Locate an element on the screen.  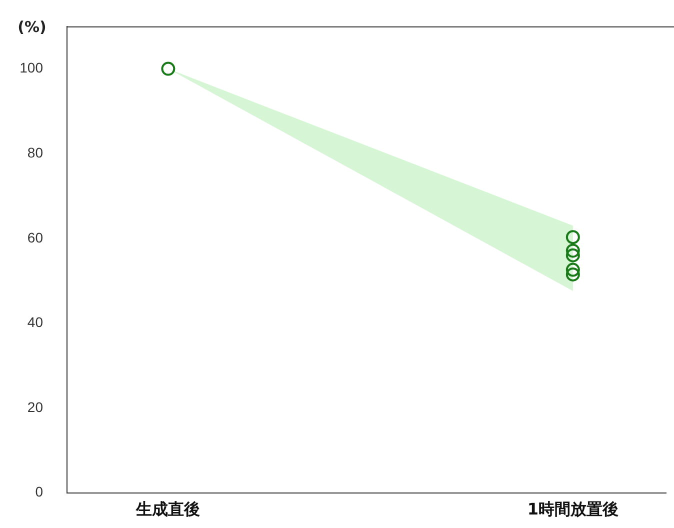
y-tick-label: 60 is located at coordinates (35, 237).